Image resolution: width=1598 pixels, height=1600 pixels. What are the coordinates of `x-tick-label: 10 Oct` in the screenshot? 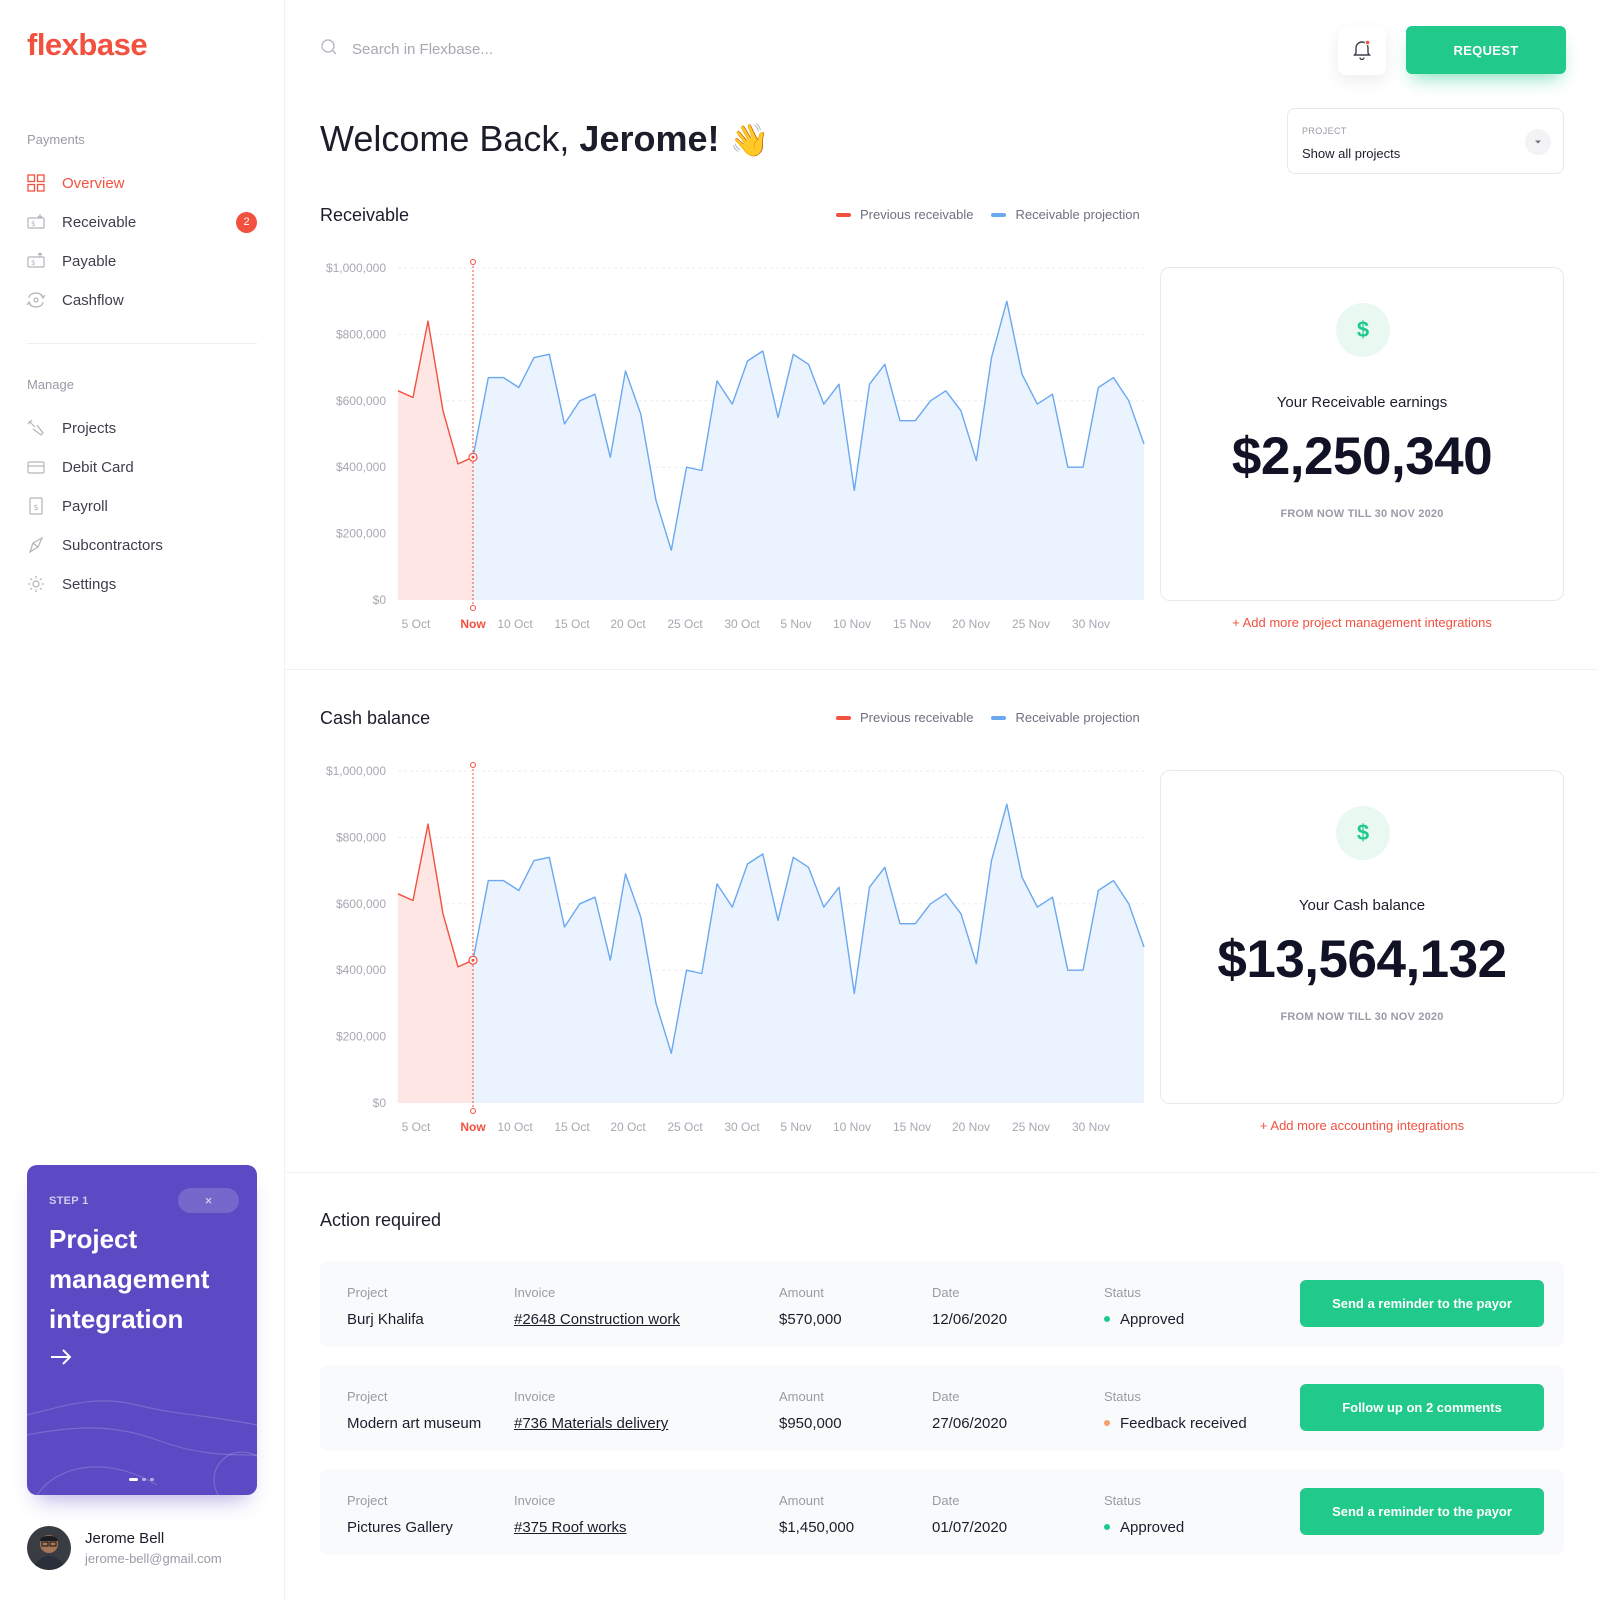 It's located at (515, 1127).